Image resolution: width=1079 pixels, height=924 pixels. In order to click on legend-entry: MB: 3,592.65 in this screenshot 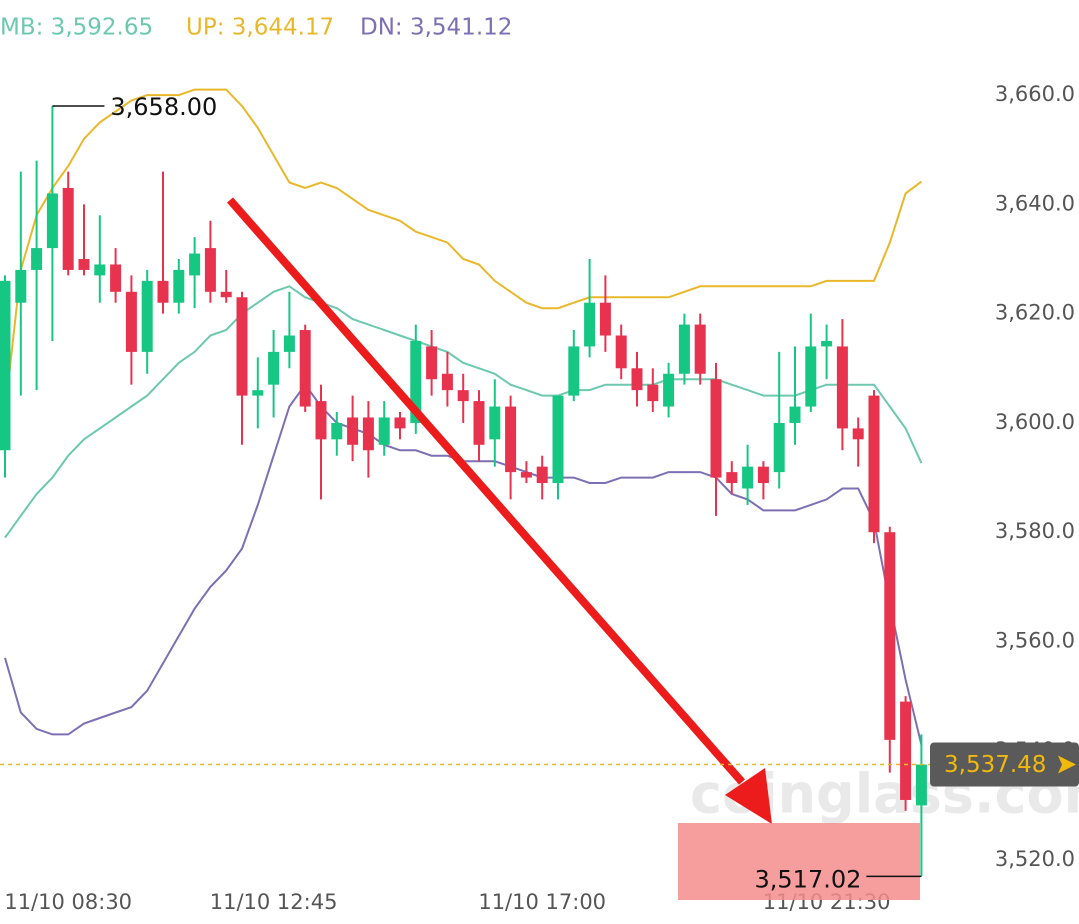, I will do `click(76, 28)`.